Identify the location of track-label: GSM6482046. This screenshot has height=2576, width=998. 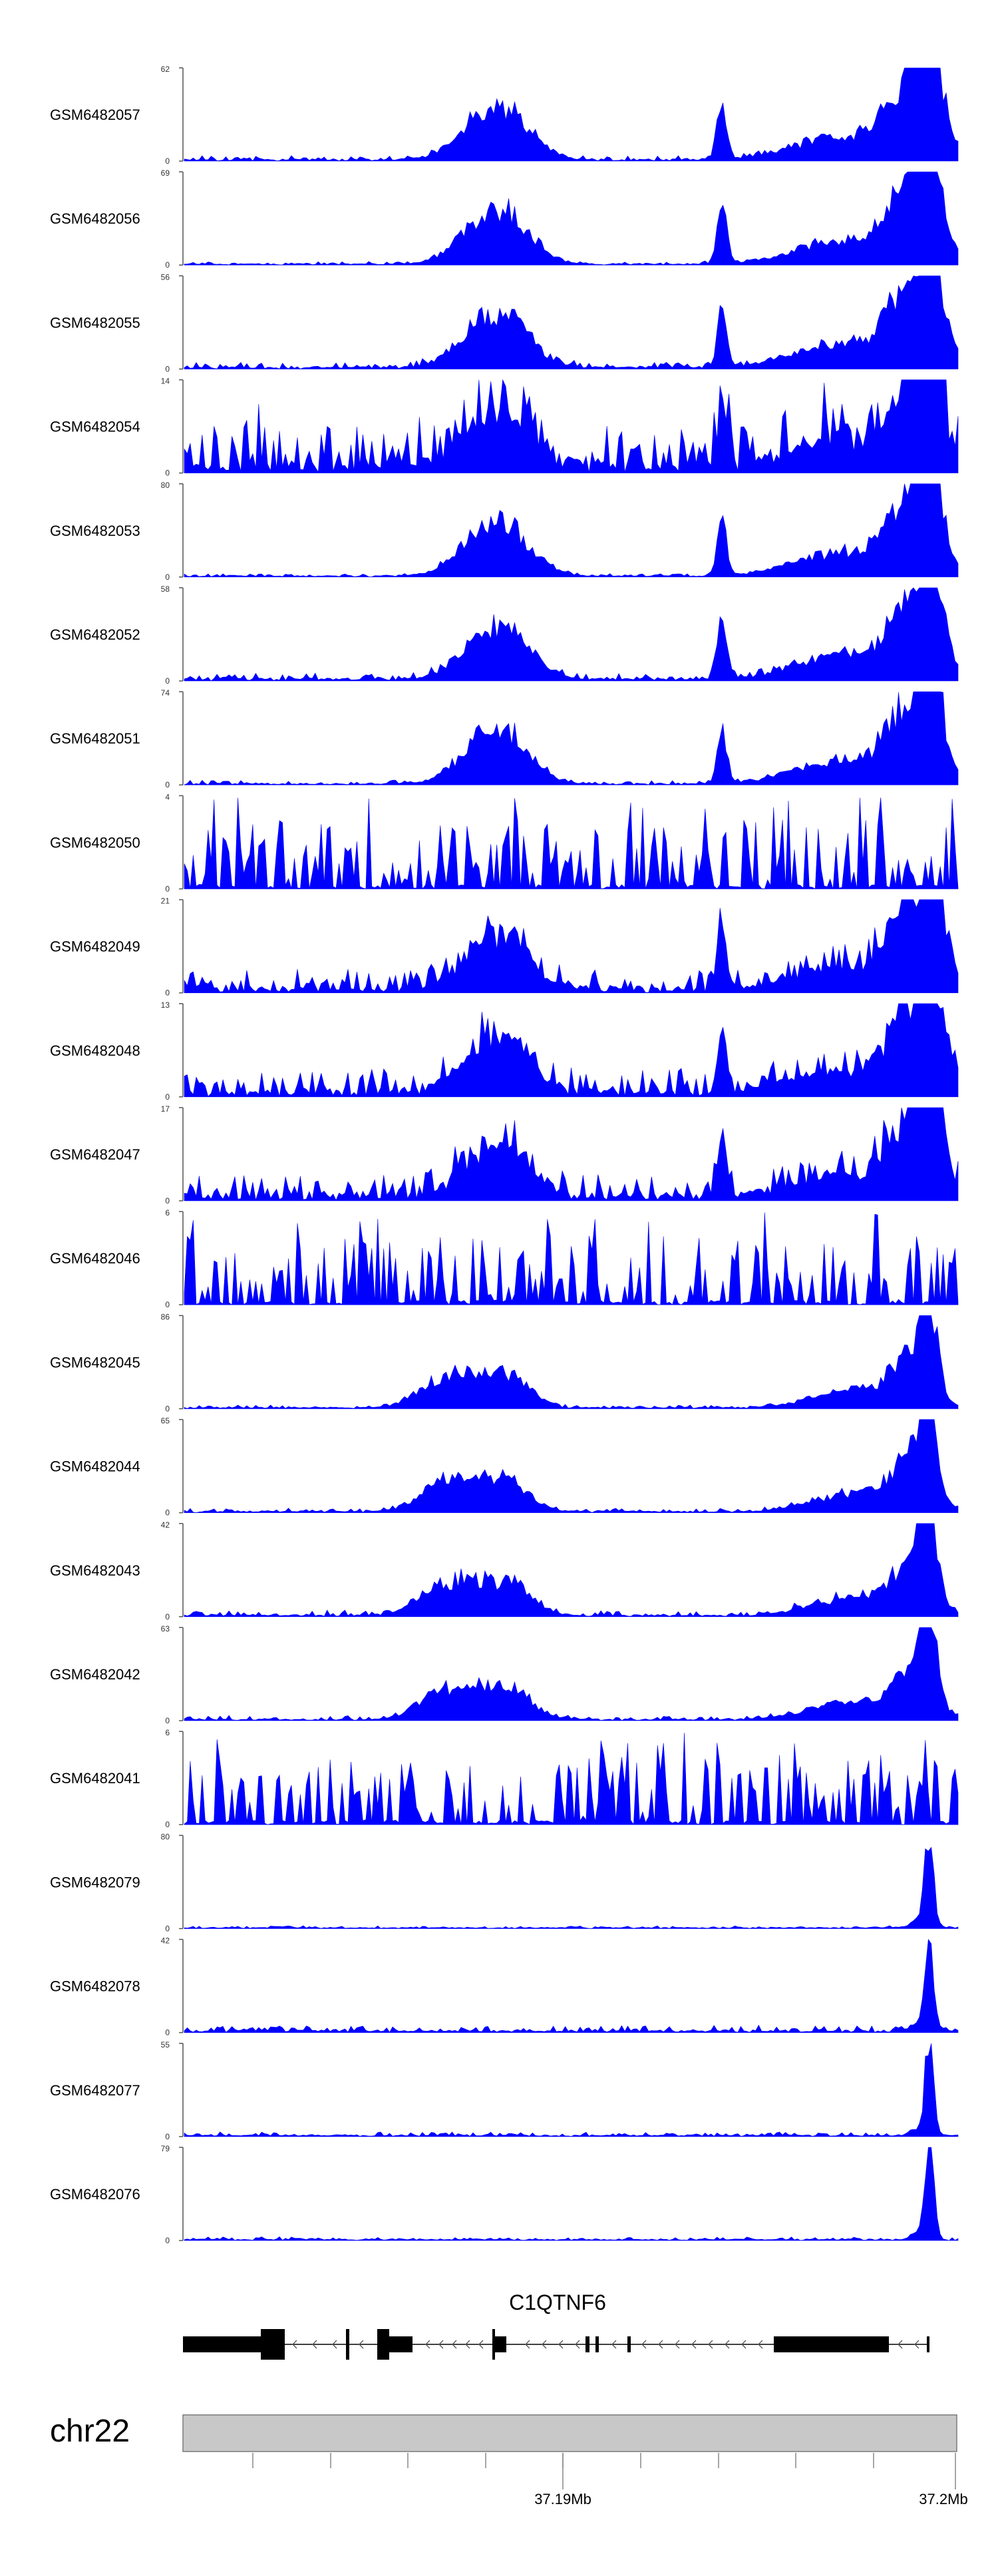
(95, 1258).